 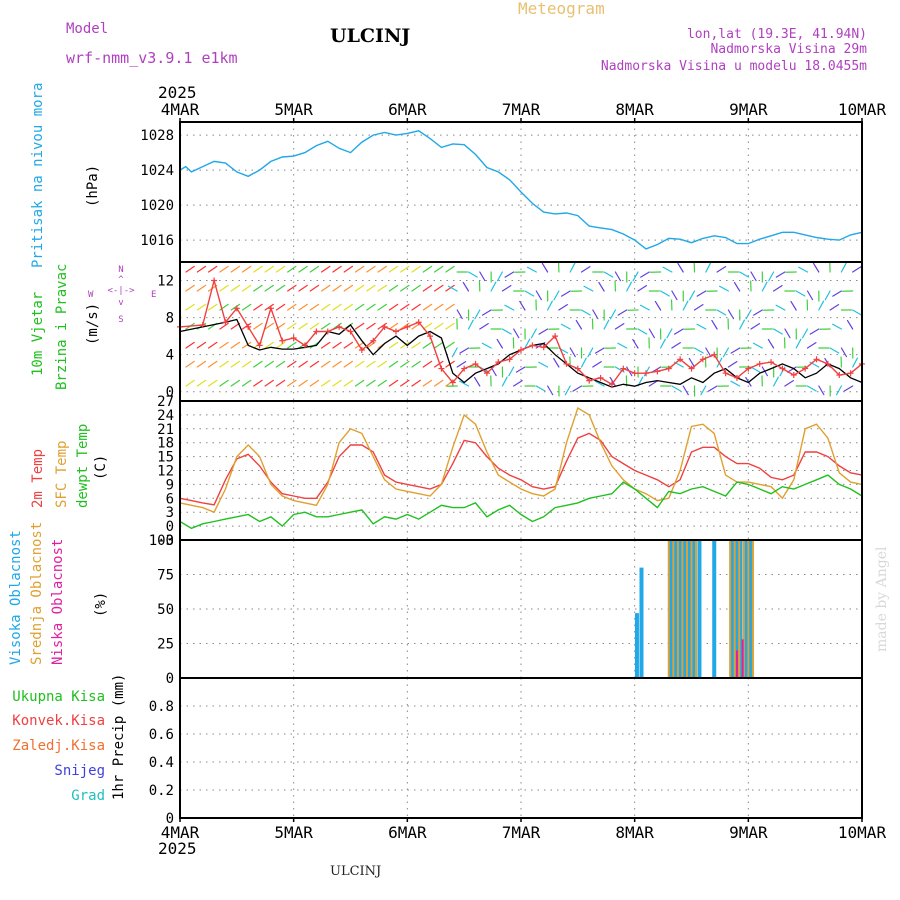 What do you see at coordinates (524, 109) in the screenshot?
I see `top-date-labels: 4MAR 5MAR 6MAR 7MAR 8MAR 9MAR 10MAR` at bounding box center [524, 109].